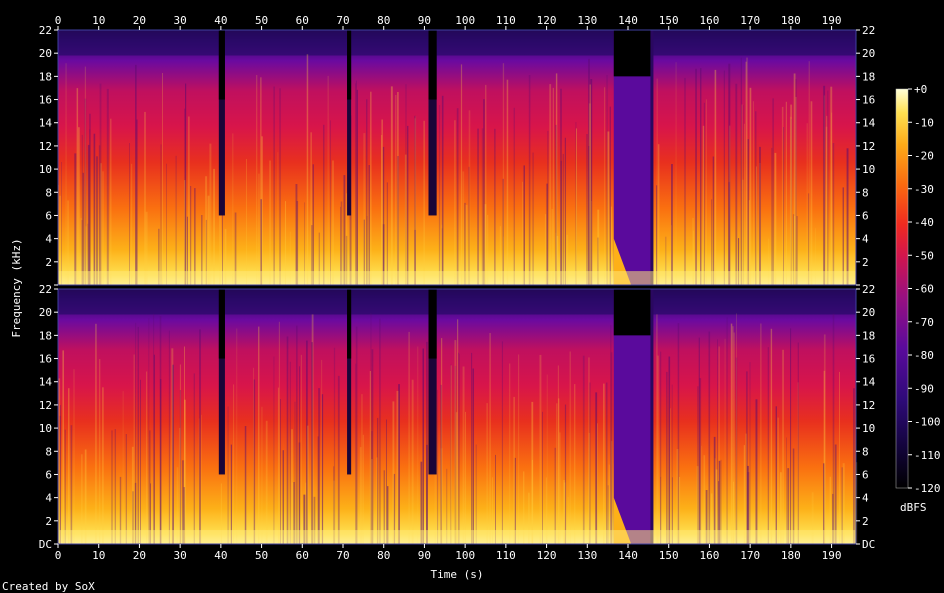 The image size is (944, 593). What do you see at coordinates (48, 262) in the screenshot?
I see `y-tick-label-left: 2` at bounding box center [48, 262].